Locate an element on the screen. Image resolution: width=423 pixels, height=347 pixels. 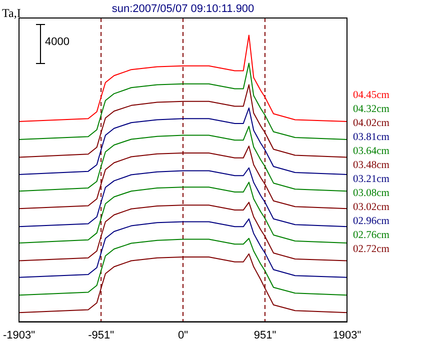
text: 02.96cm is located at coordinates (371, 221).